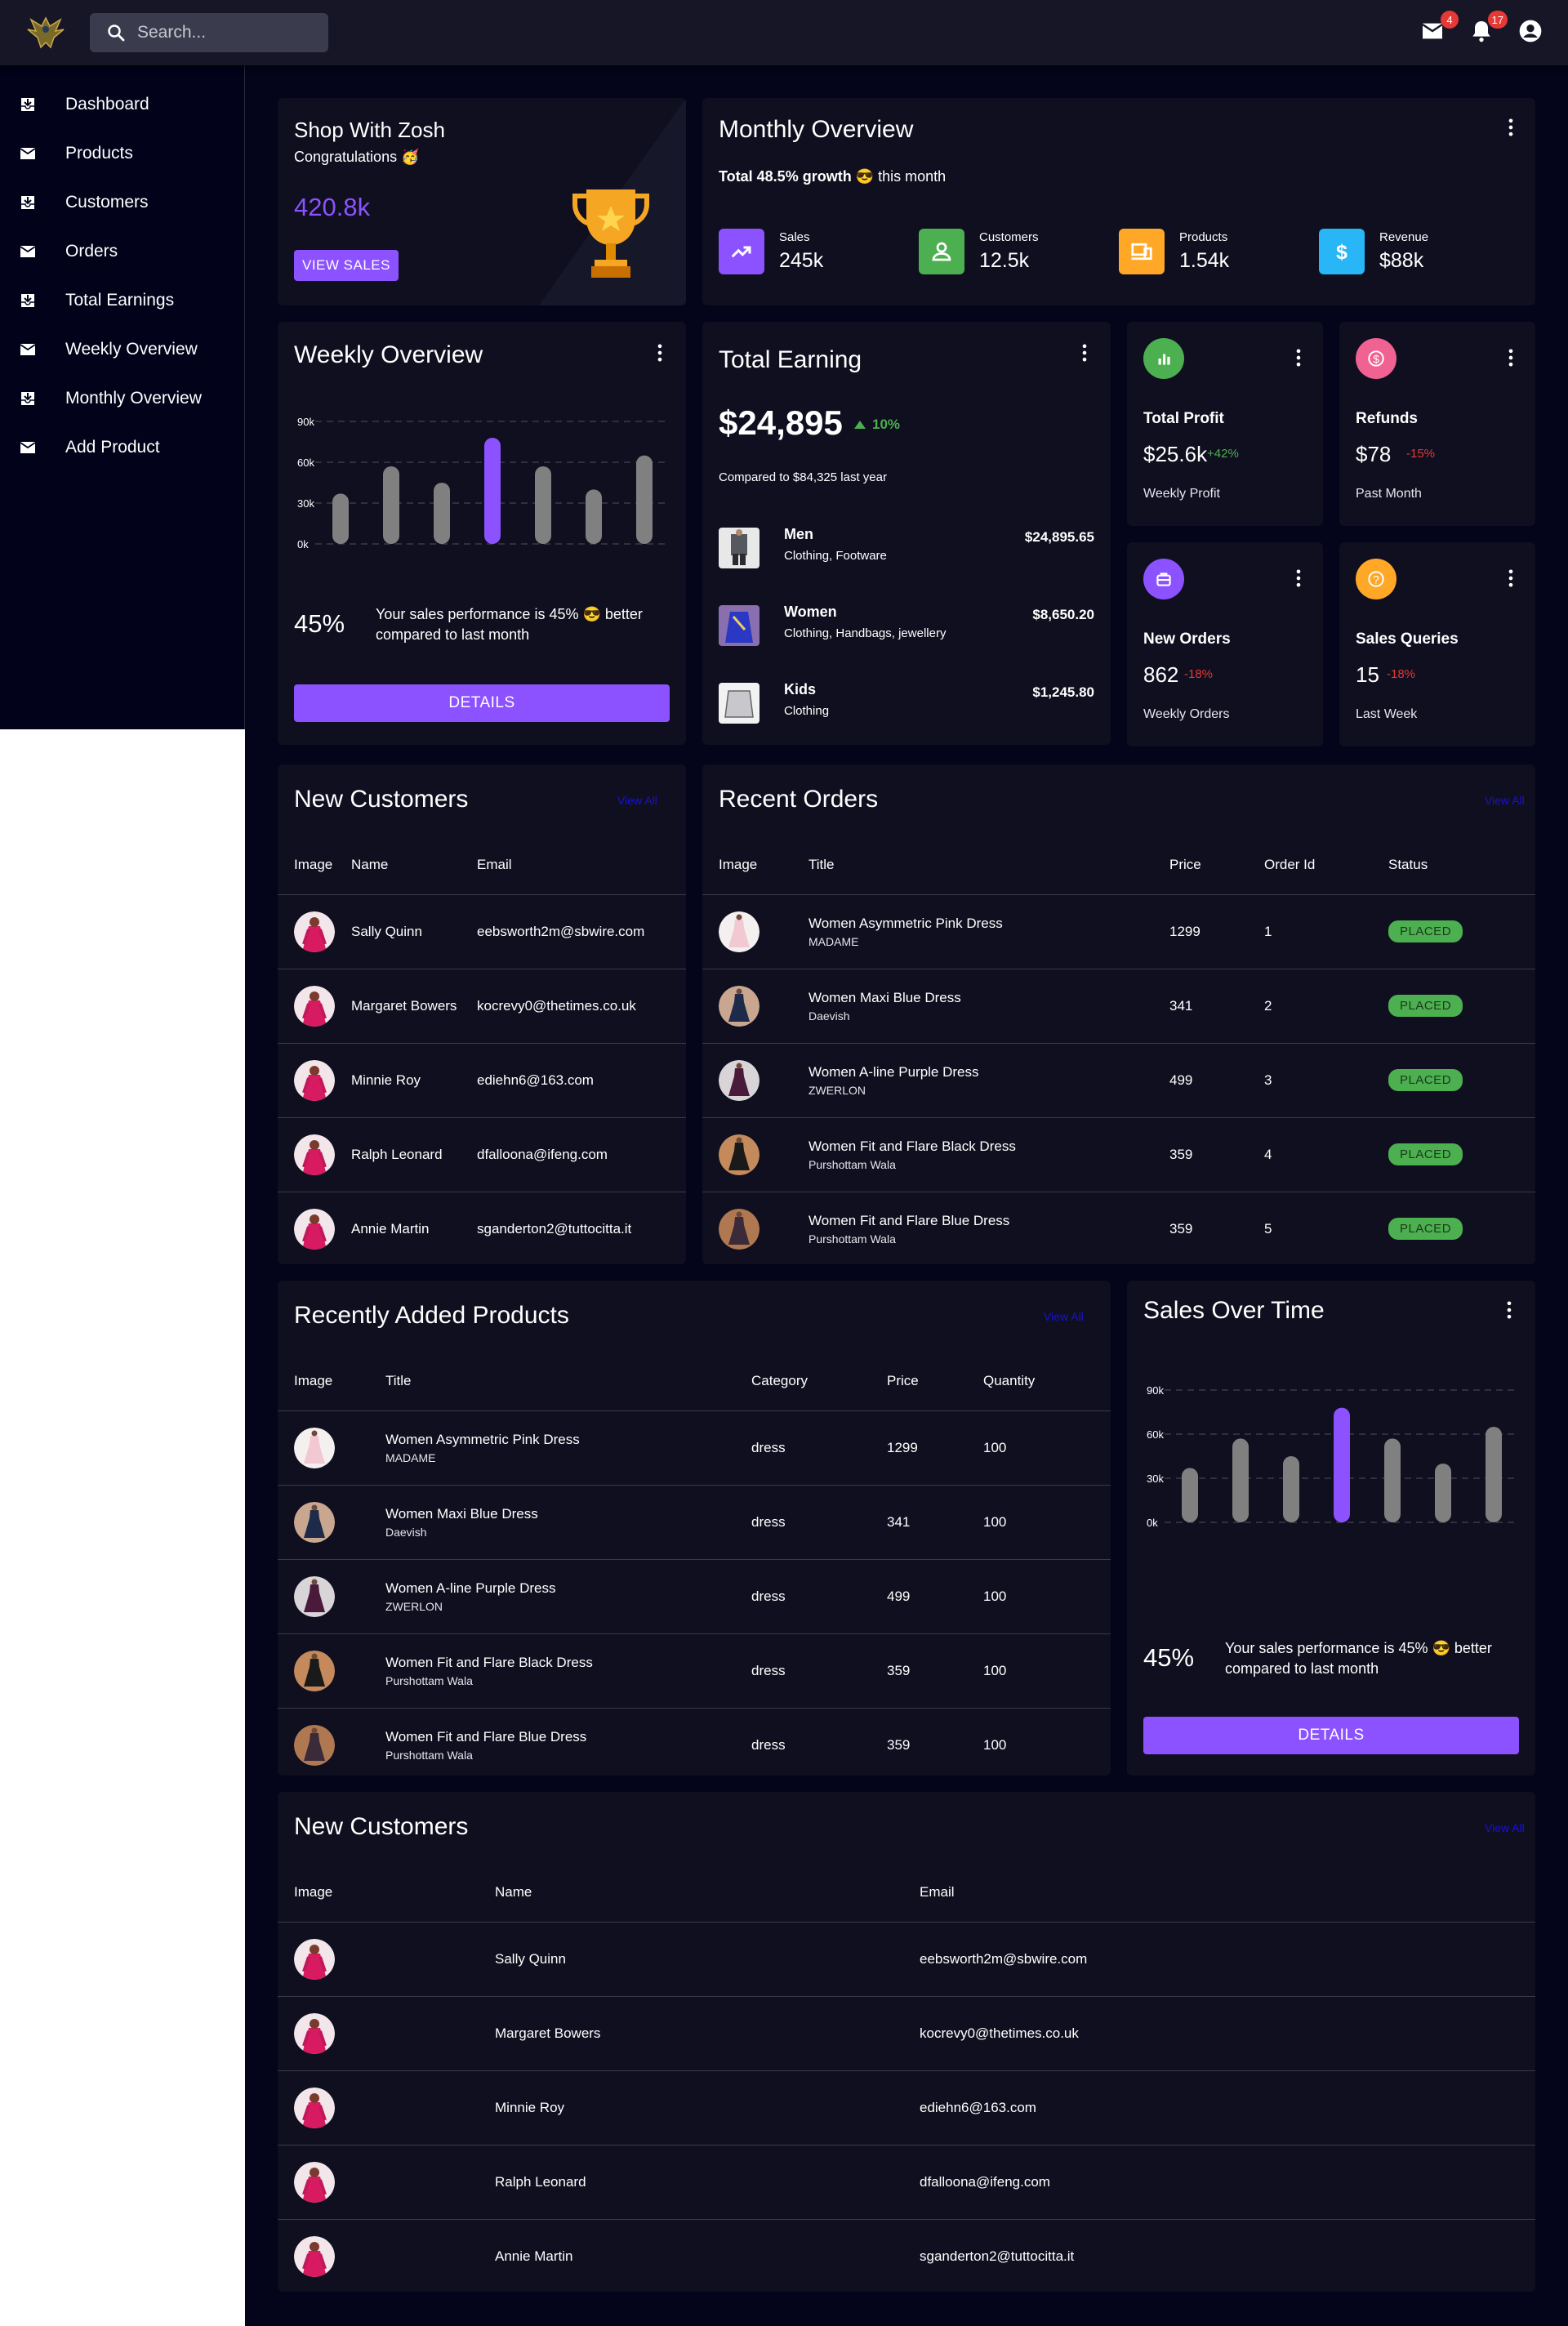  What do you see at coordinates (819, 1448) in the screenshot?
I see `product-category: dress` at bounding box center [819, 1448].